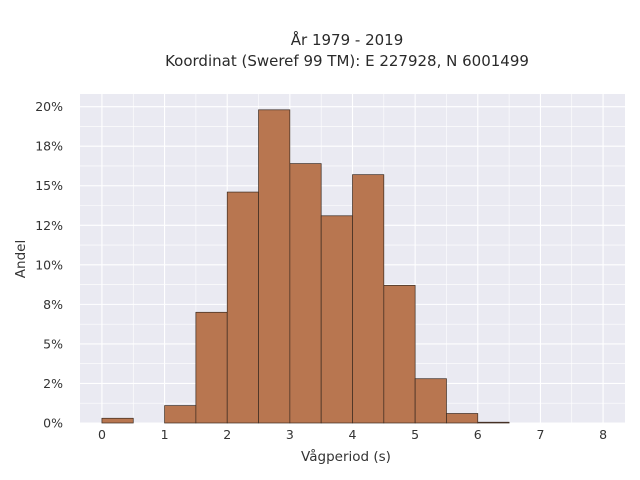  Describe the element at coordinates (49, 106) in the screenshot. I see `y-tick-label: 20%` at that location.